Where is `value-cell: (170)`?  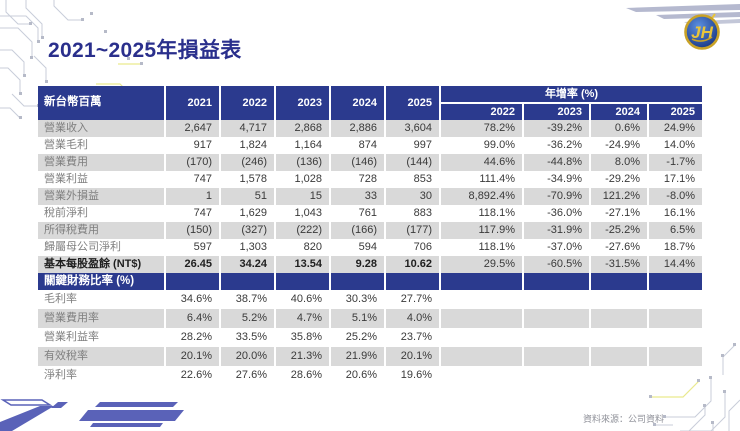
value-cell: (170) is located at coordinates (193, 162).